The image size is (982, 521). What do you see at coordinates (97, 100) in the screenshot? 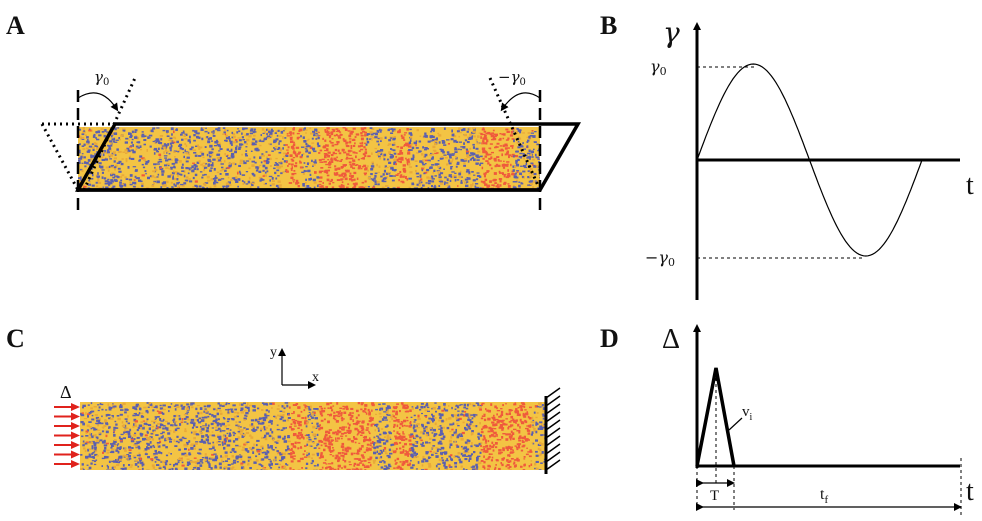
I see `angle-arc-left` at bounding box center [97, 100].